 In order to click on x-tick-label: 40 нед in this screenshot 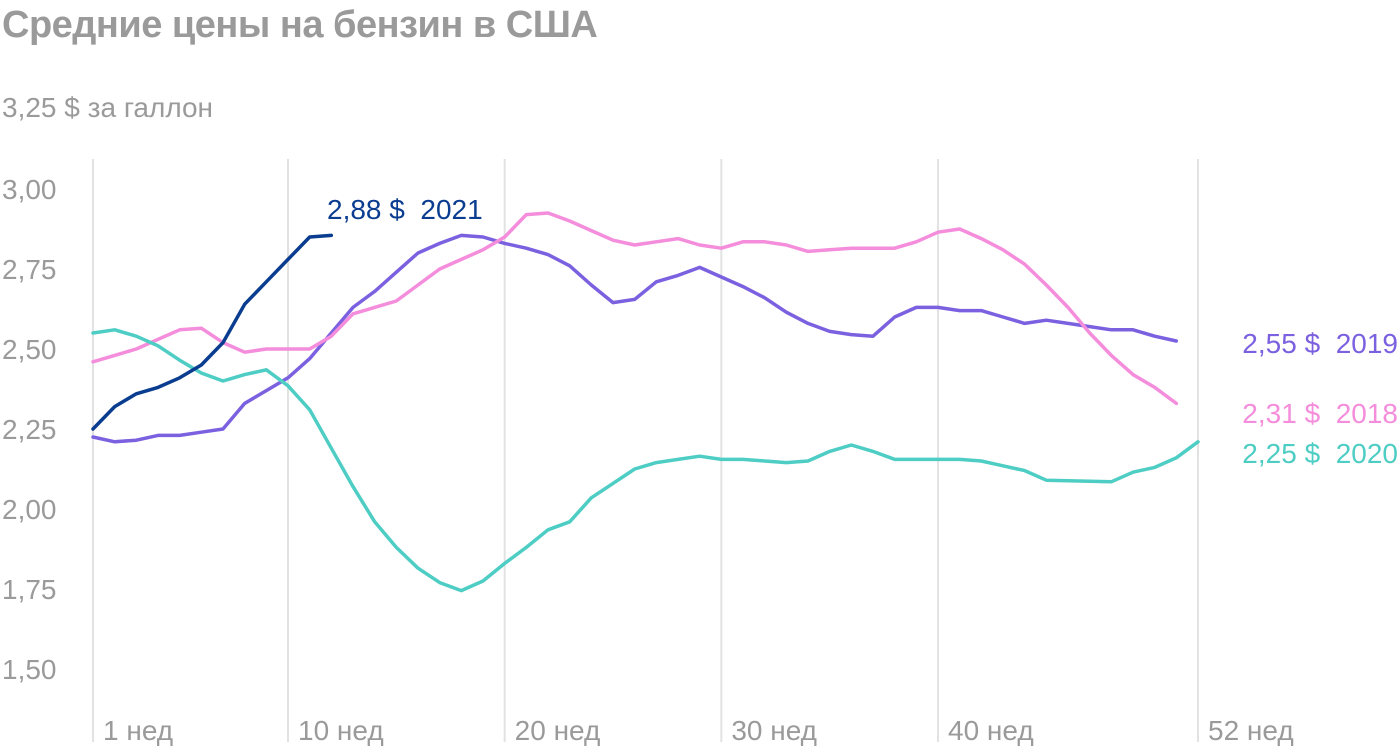, I will do `click(991, 730)`.